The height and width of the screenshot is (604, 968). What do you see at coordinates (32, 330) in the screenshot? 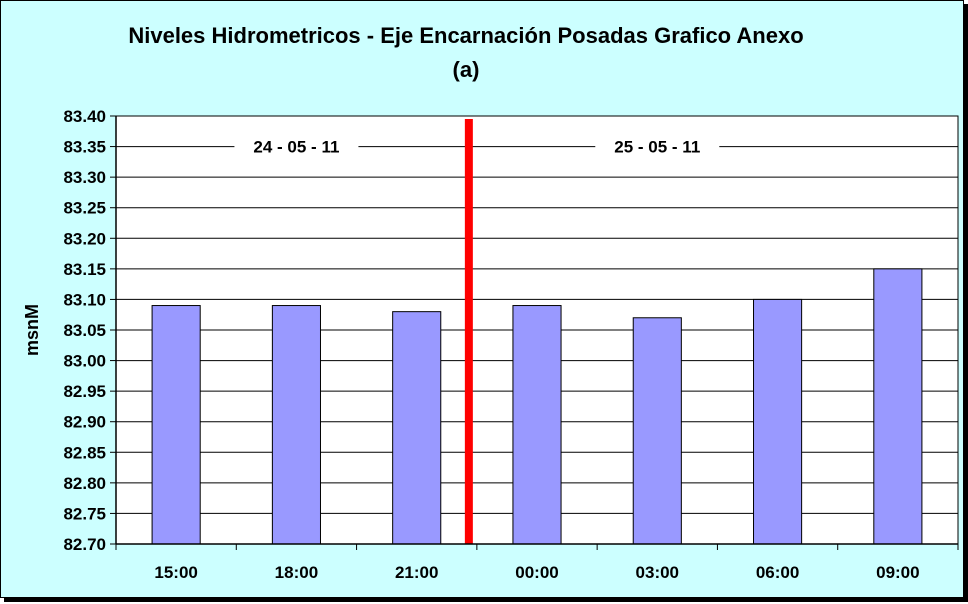
I see `y-axis-label: msnM` at bounding box center [32, 330].